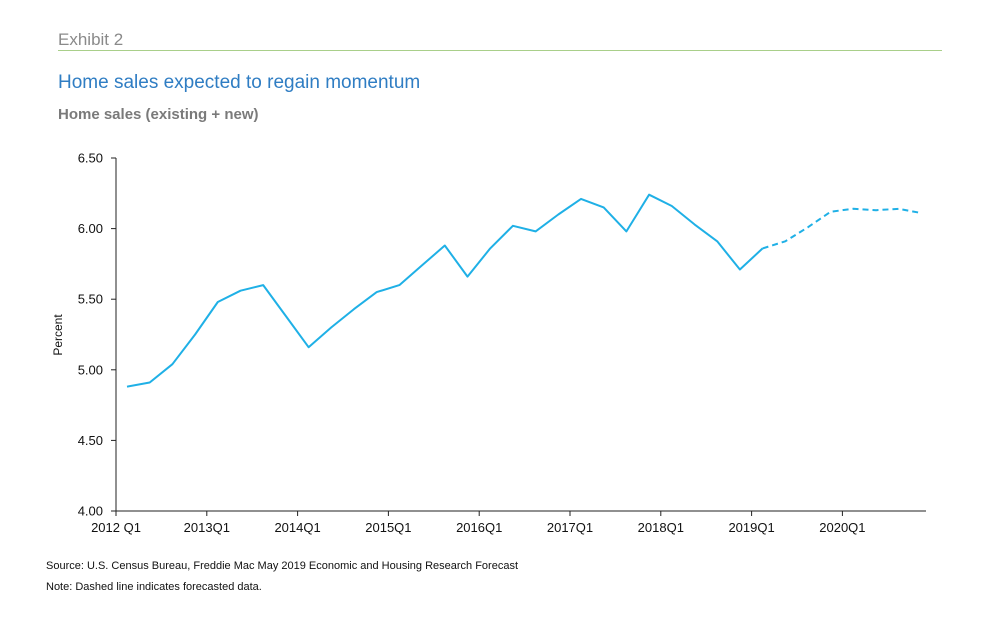 The width and height of the screenshot is (1000, 640). Describe the element at coordinates (842, 228) in the screenshot. I see `forecast-series-line` at that location.